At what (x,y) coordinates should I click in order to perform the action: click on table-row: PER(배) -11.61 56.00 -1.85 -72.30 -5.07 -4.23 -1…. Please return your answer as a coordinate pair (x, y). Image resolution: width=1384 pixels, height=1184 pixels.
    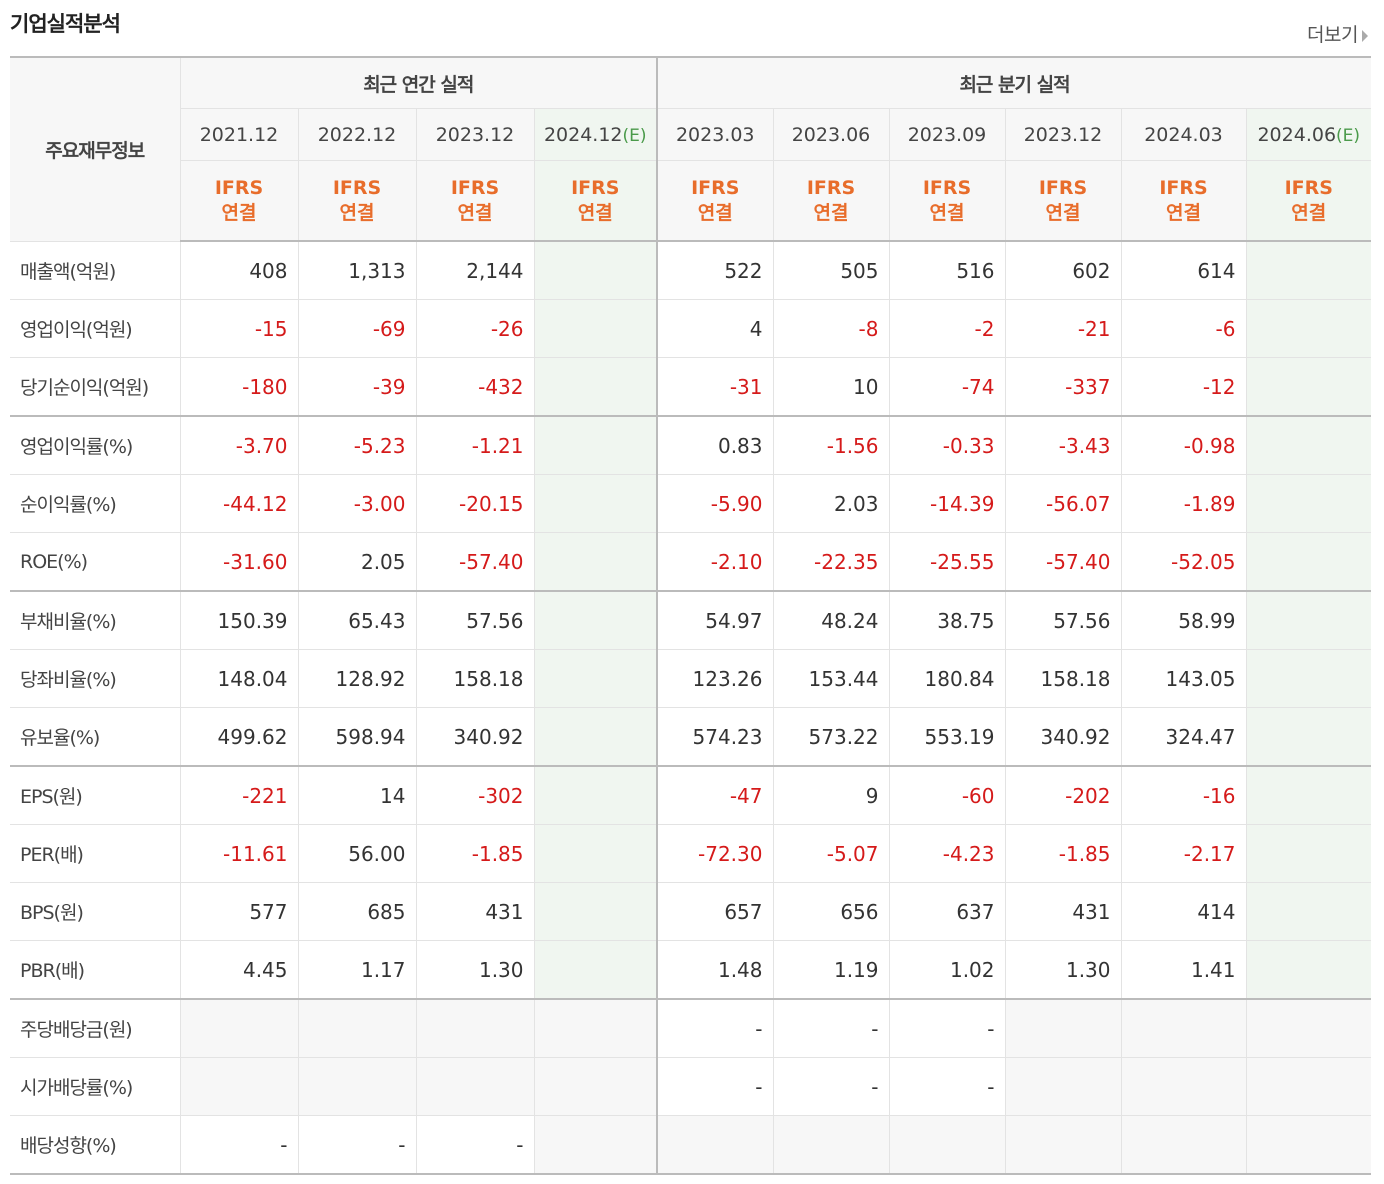
    Looking at the image, I should click on (691, 853).